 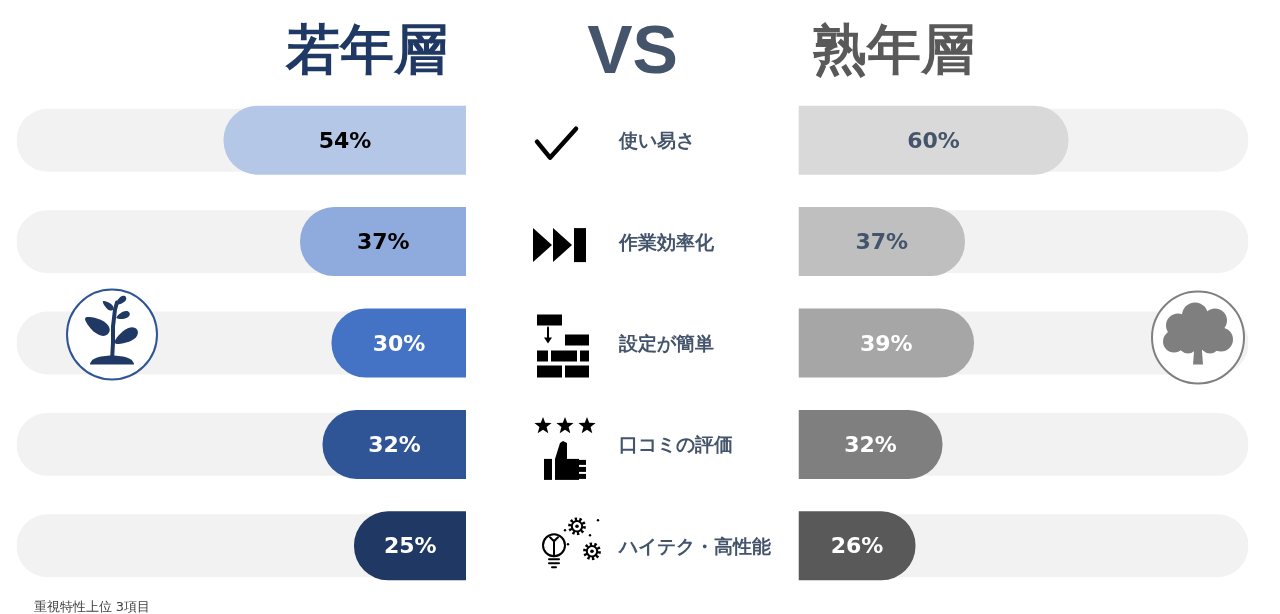 I want to click on chart-title: 熟年層, so click(x=893, y=49).